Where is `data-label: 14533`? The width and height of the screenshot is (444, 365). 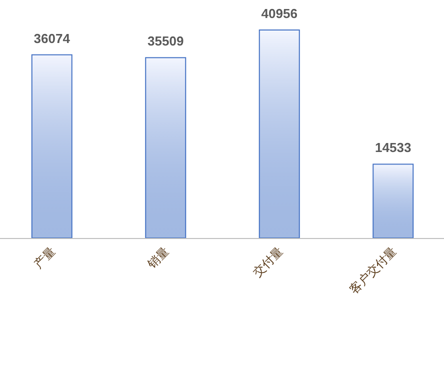 data-label: 14533 is located at coordinates (393, 148).